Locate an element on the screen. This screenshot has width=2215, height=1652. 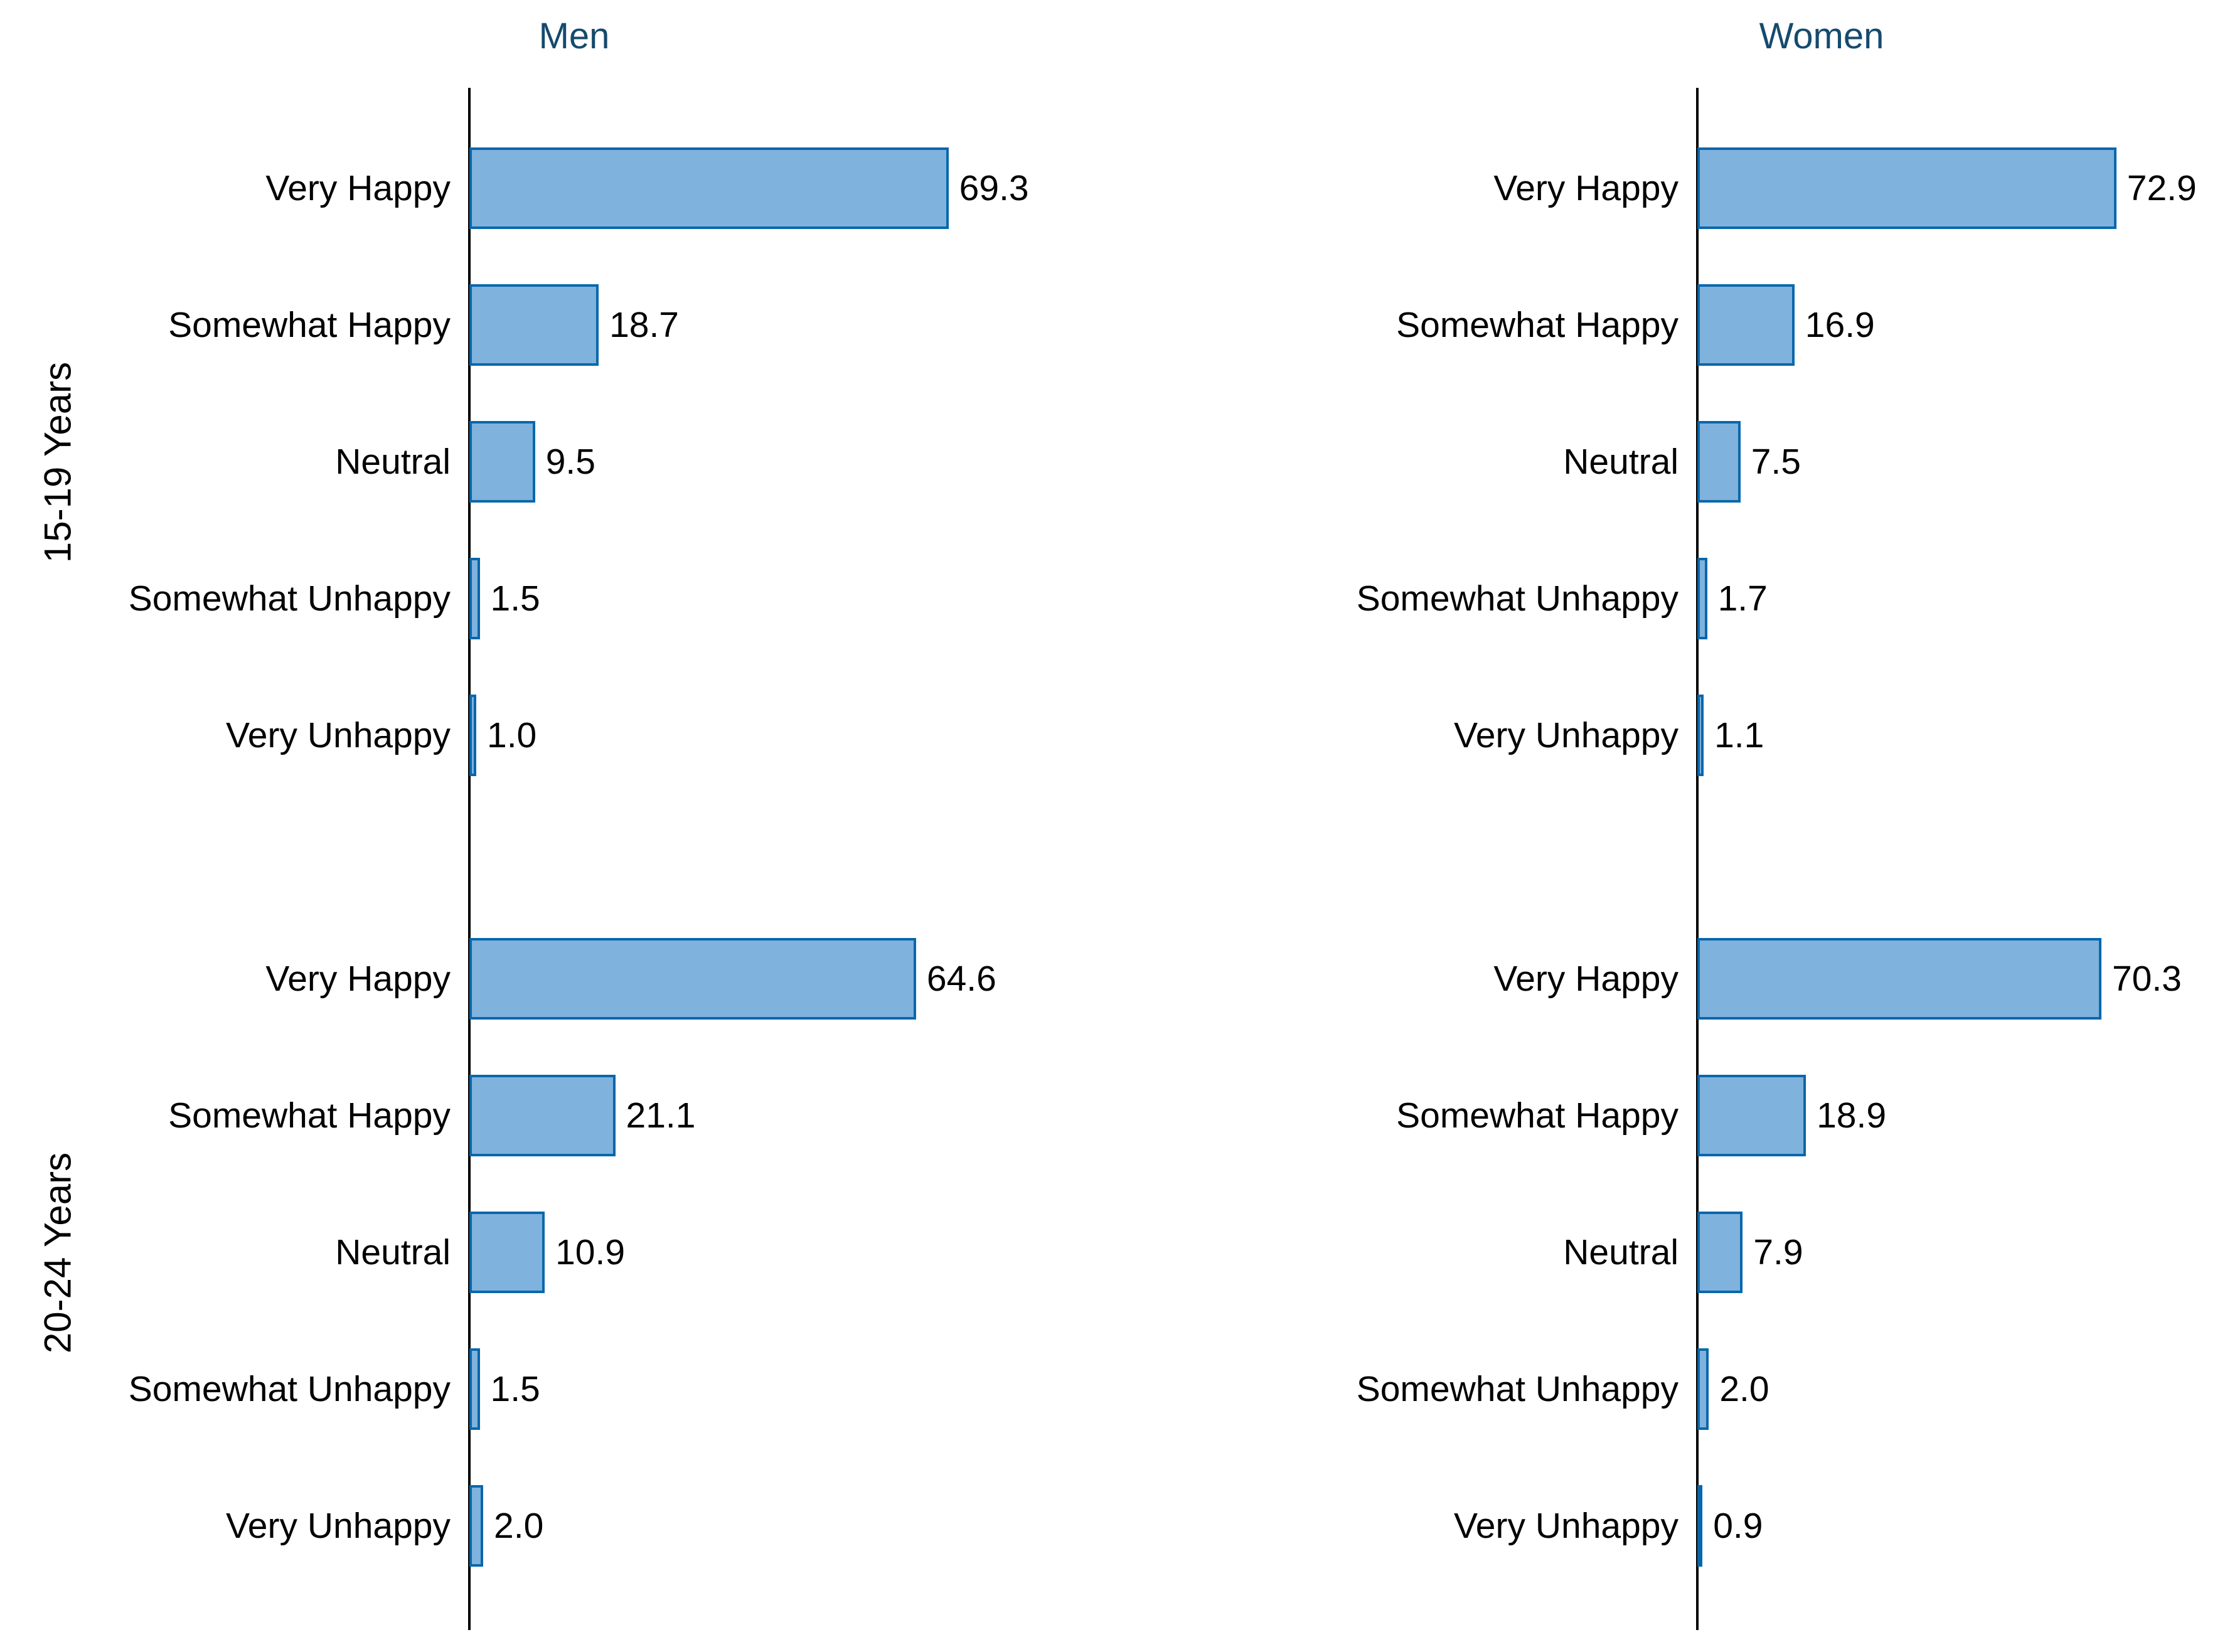
value-label: 16.9 is located at coordinates (1840, 324).